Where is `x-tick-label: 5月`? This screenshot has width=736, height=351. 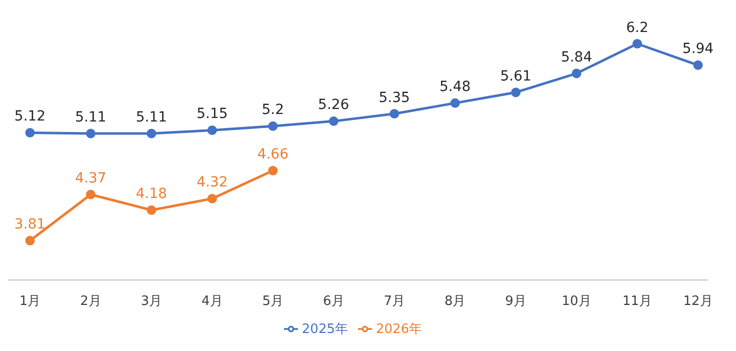 x-tick-label: 5月 is located at coordinates (273, 302).